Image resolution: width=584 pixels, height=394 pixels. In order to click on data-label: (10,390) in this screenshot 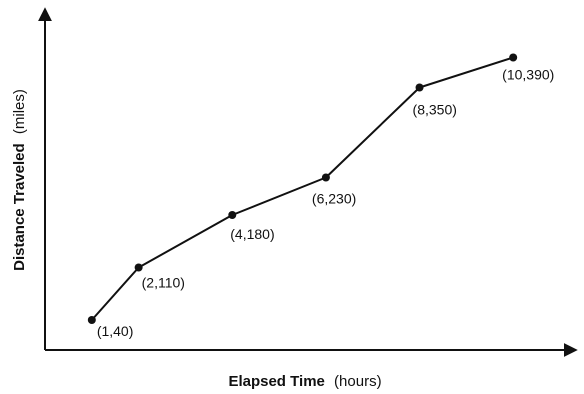, I will do `click(528, 75)`.